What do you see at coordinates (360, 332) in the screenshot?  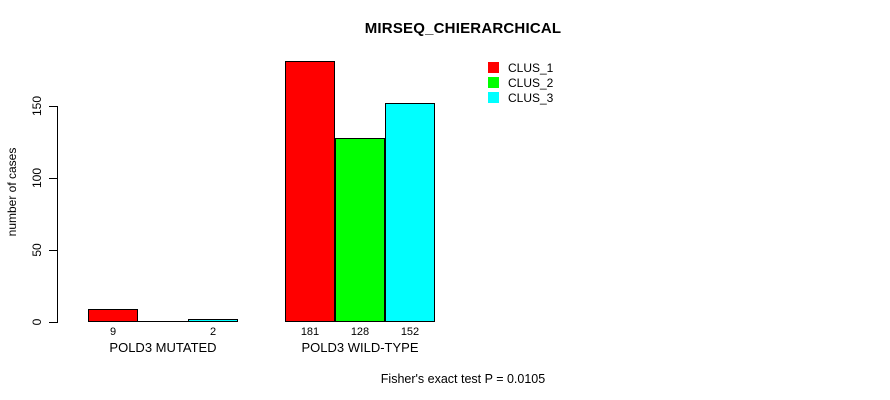 I see `bar-value-label: 128` at bounding box center [360, 332].